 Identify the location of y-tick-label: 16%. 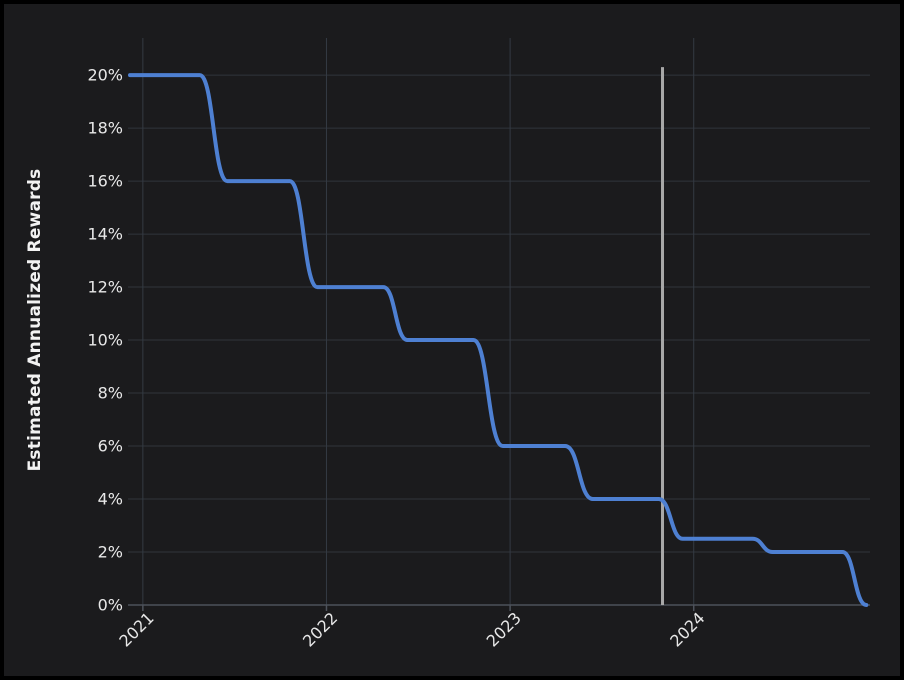
(105, 181).